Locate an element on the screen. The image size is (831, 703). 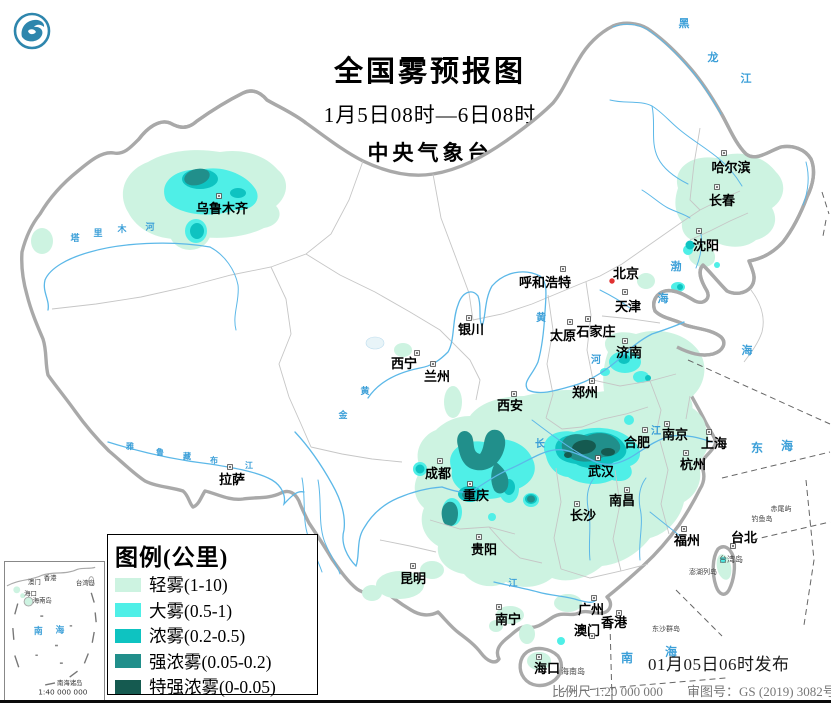
city-上海: 上海 is located at coordinates (714, 440).